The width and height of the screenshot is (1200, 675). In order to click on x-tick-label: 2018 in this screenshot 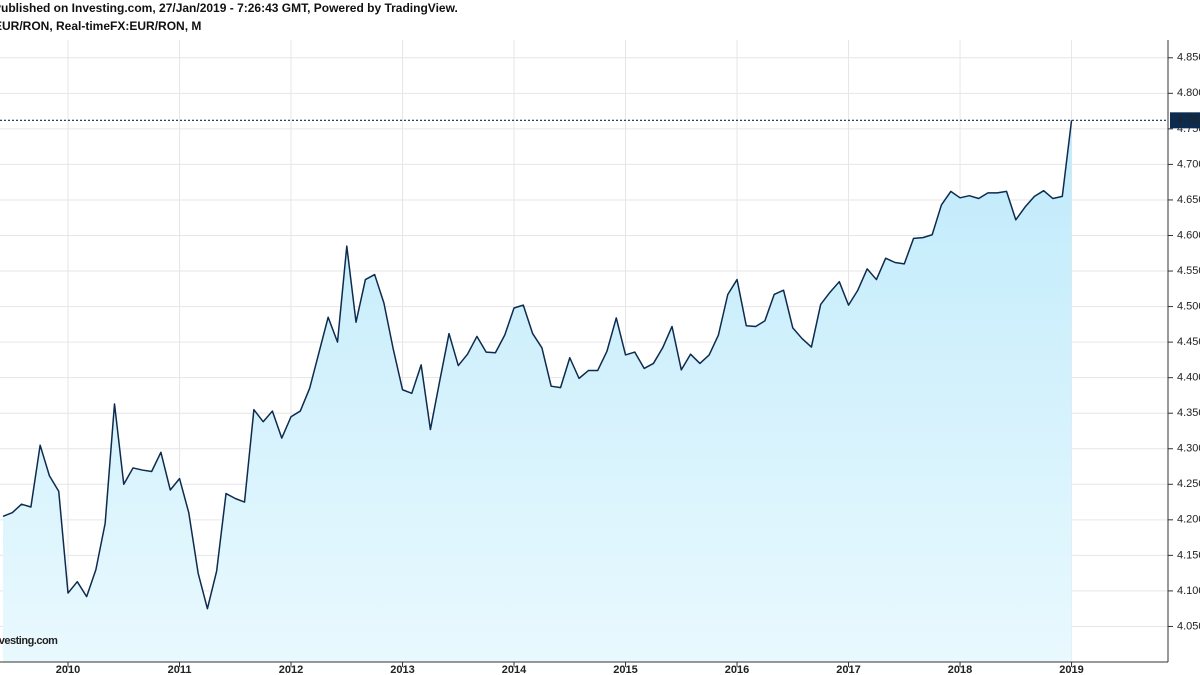, I will do `click(960, 669)`.